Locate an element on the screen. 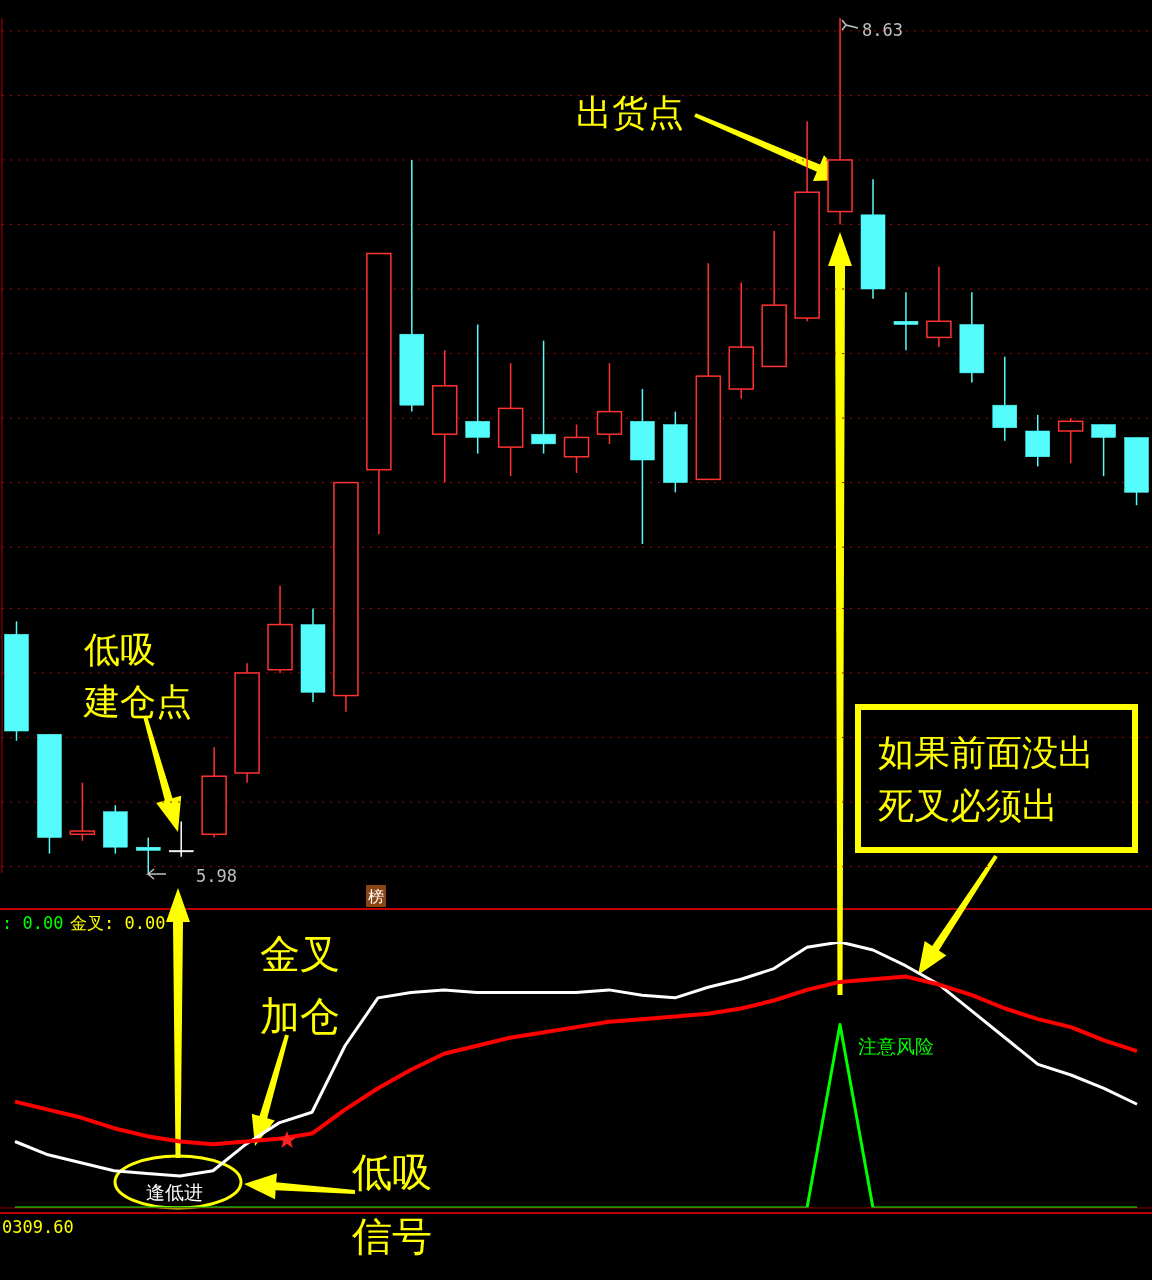 The image size is (1152, 1280). annotation: 建仓点 is located at coordinates (137, 701).